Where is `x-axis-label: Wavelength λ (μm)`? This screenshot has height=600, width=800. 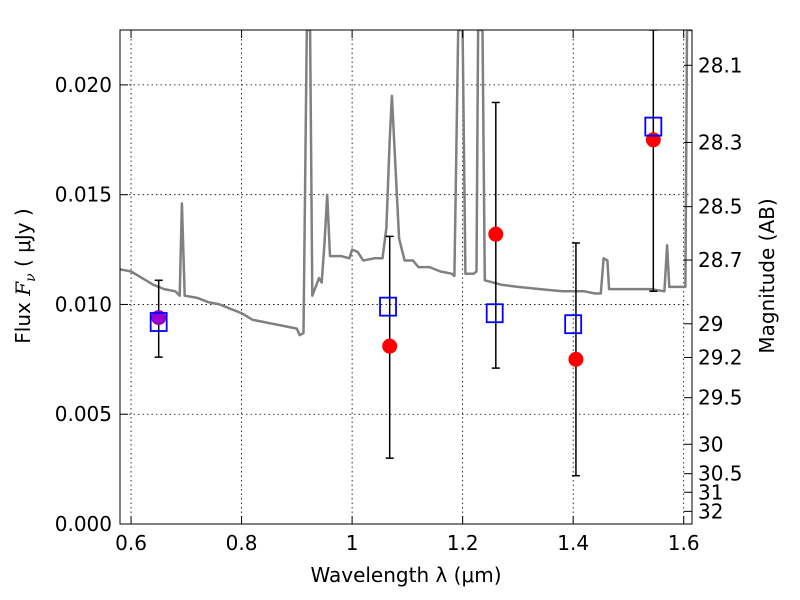
x-axis-label: Wavelength λ (μm) is located at coordinates (405, 575).